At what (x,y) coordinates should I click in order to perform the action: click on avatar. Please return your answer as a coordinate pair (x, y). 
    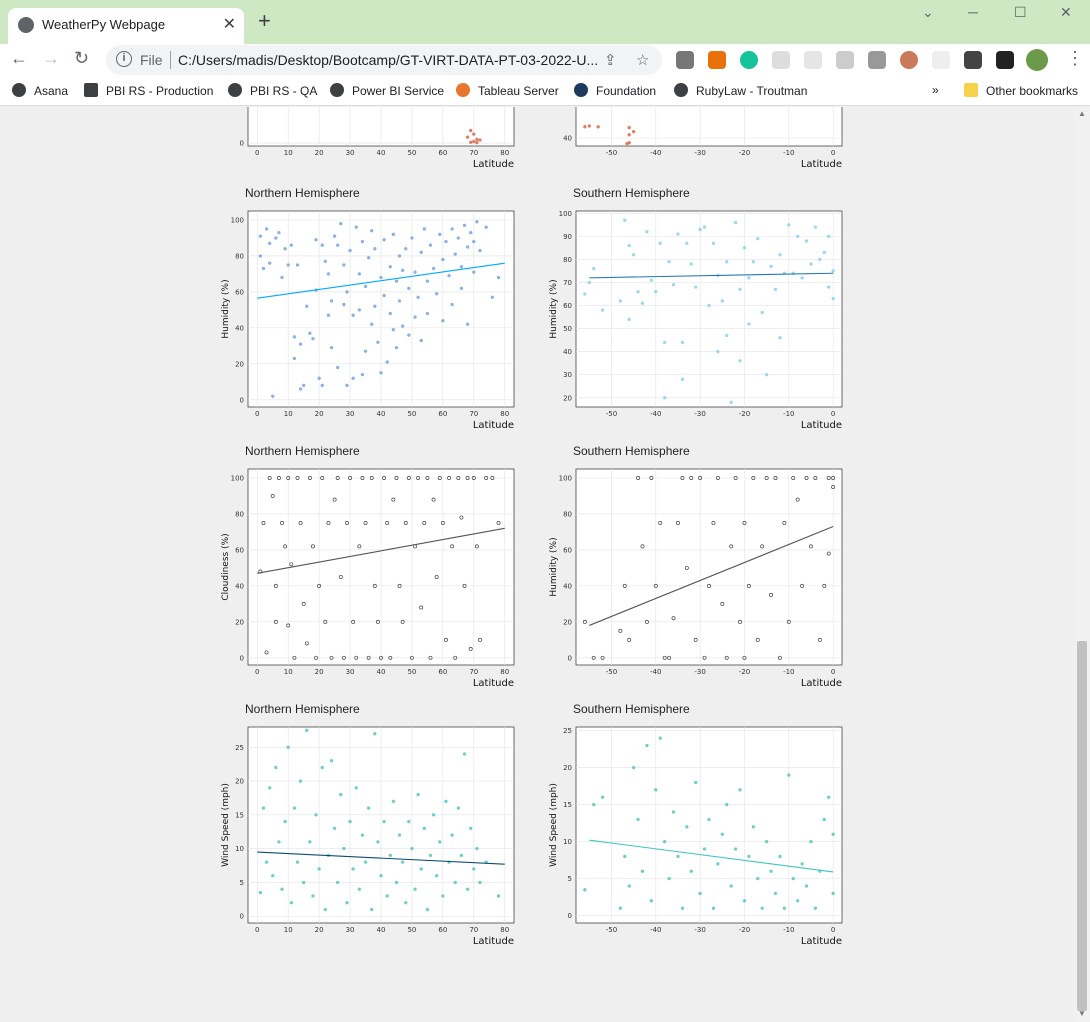
    Looking at the image, I should click on (1037, 60).